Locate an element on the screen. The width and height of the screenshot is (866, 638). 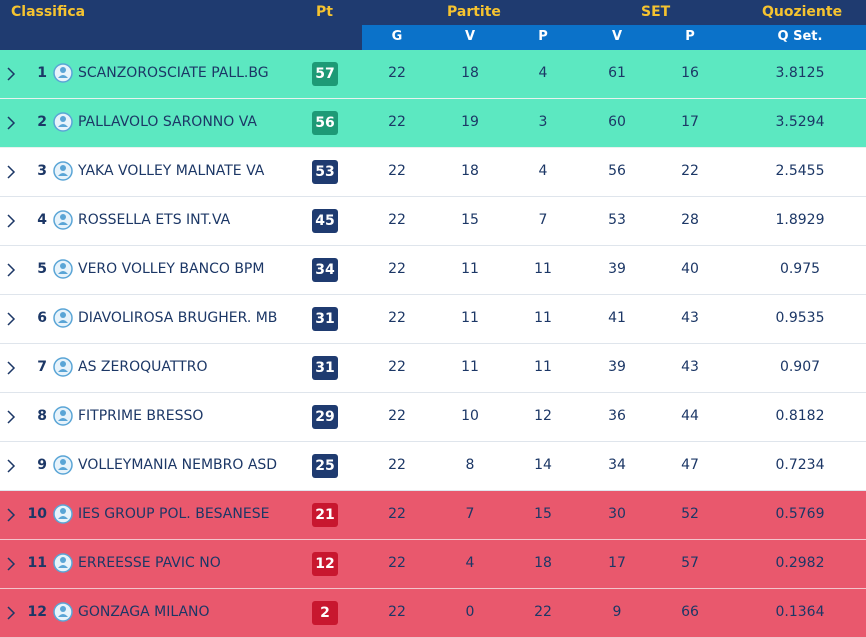
position: 4 is located at coordinates (42, 220).